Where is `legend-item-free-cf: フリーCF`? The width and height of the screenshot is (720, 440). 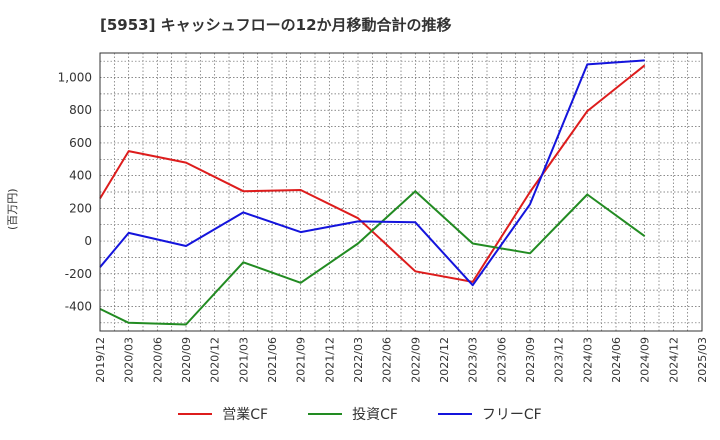 legend-item-free-cf: フリーCF is located at coordinates (489, 414).